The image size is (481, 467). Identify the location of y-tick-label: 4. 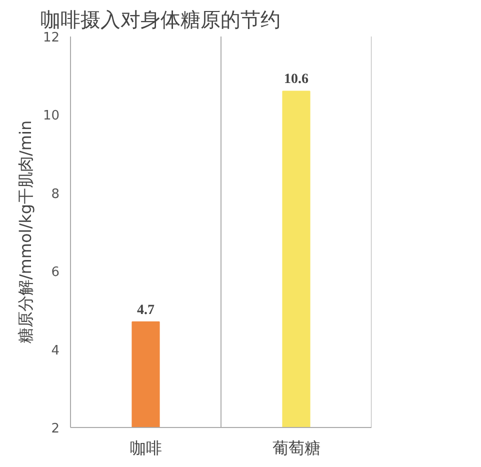
(55, 350).